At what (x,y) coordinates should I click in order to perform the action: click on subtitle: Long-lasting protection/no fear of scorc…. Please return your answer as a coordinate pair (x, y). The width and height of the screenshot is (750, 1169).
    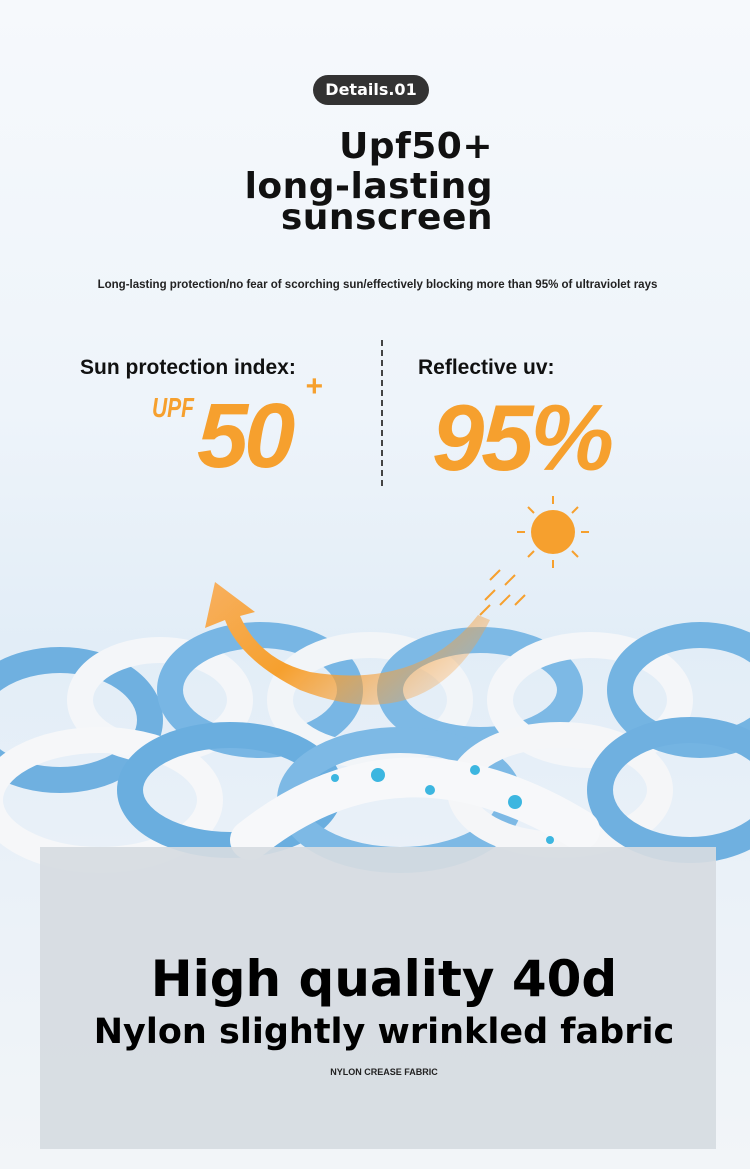
    Looking at the image, I should click on (377, 285).